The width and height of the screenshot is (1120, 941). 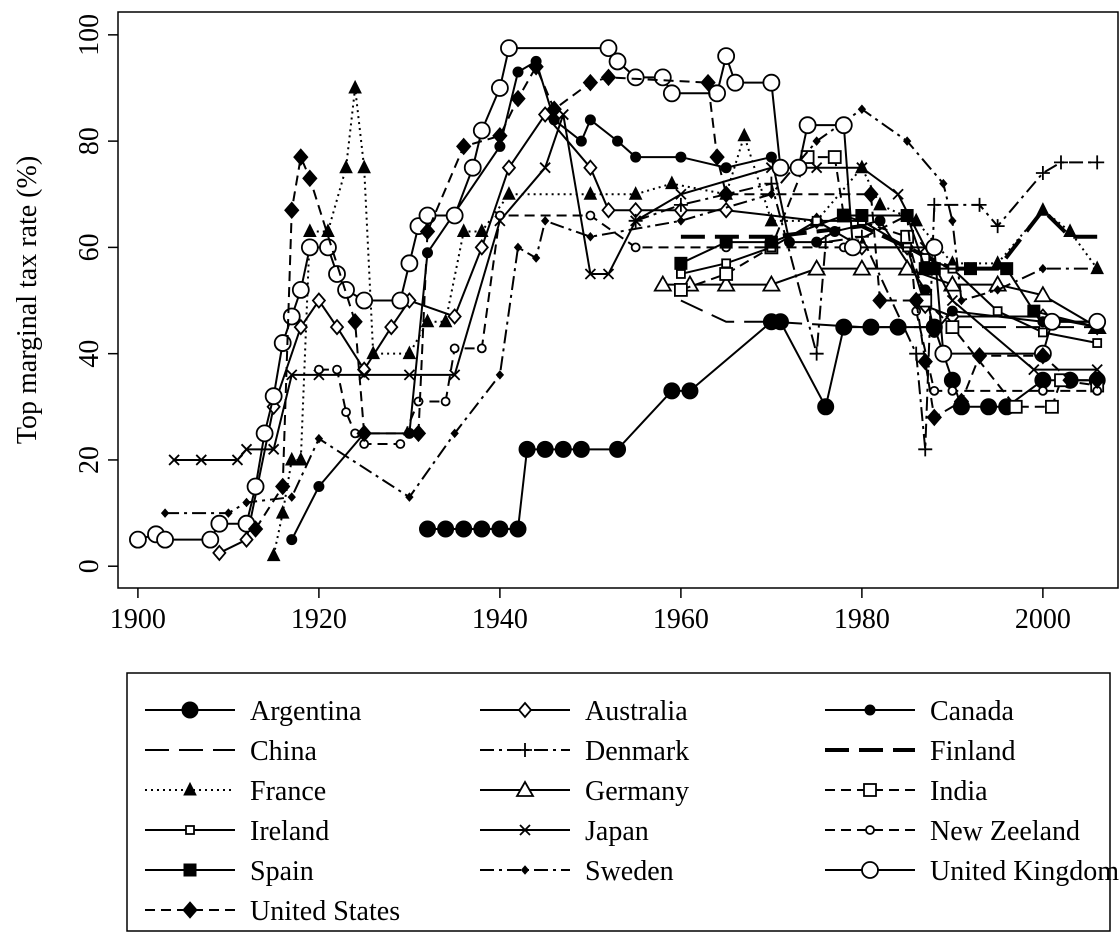 I want to click on legend-label: Denmark, so click(x=637, y=751).